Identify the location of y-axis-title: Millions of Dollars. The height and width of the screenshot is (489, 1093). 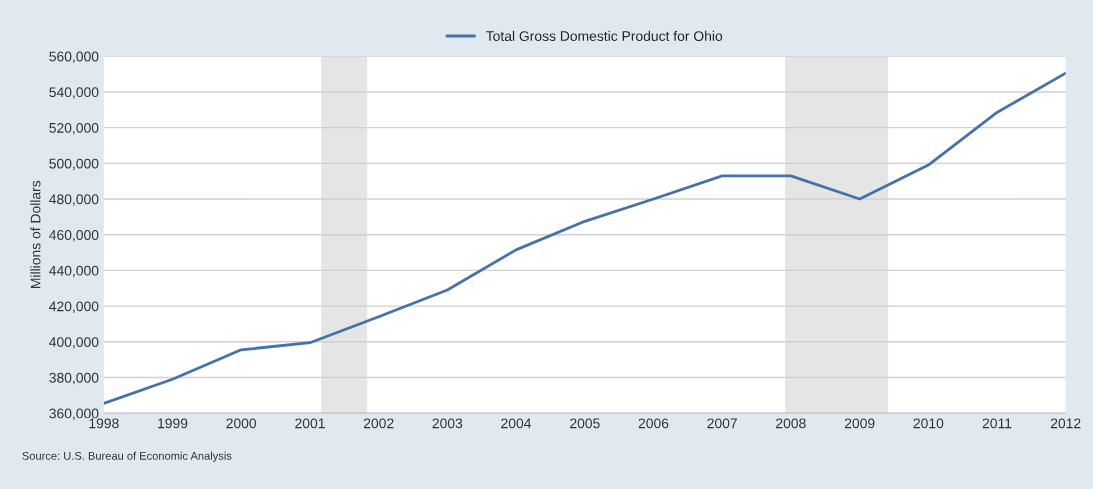
(35, 234).